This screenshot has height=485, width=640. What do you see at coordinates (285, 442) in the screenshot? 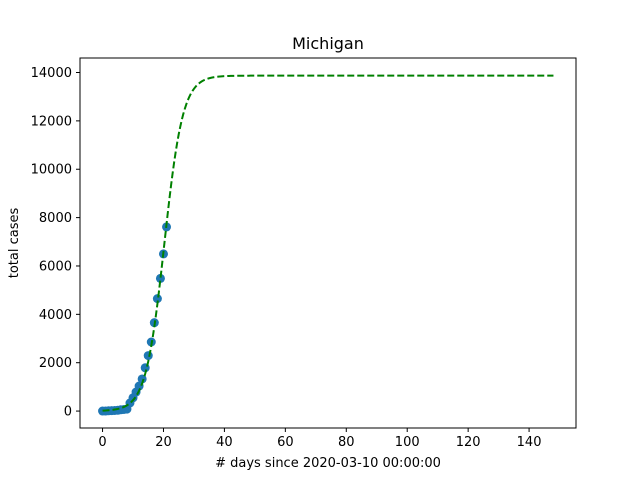
I see `x-tick-label: 60` at bounding box center [285, 442].